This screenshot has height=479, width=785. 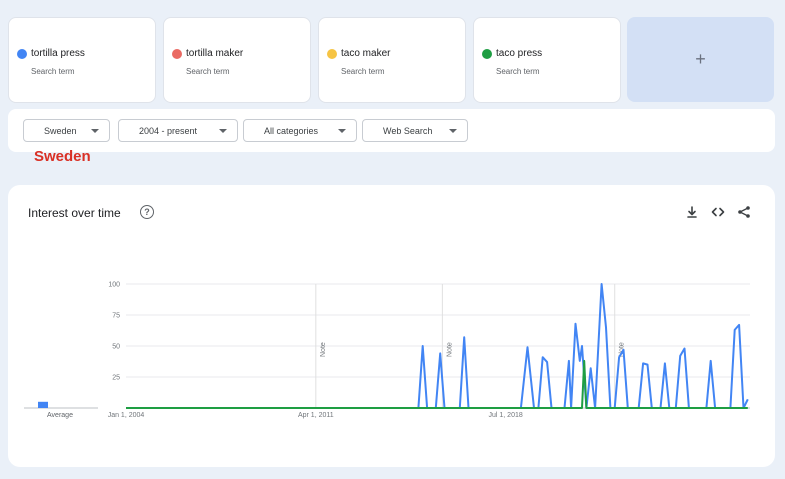 I want to click on series-line-taco-press, so click(x=437, y=384).